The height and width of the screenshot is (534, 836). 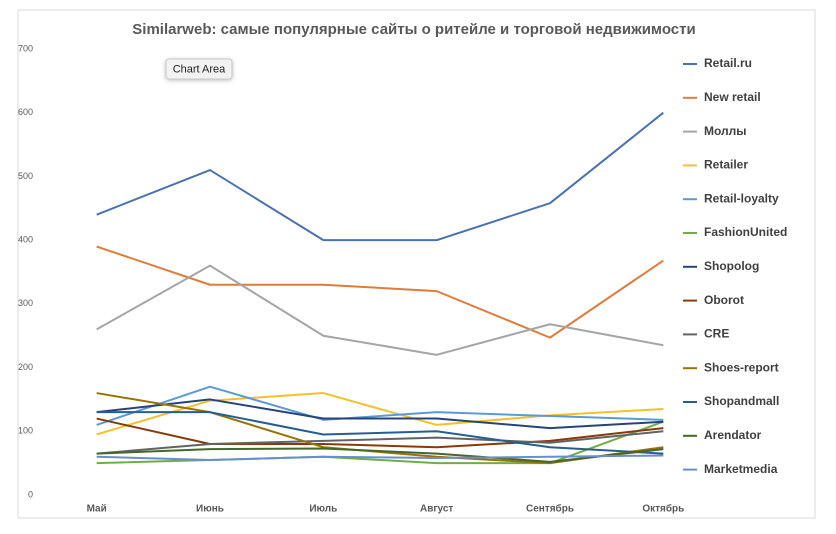 I want to click on x-tick-label: Октябрь, so click(x=663, y=509).